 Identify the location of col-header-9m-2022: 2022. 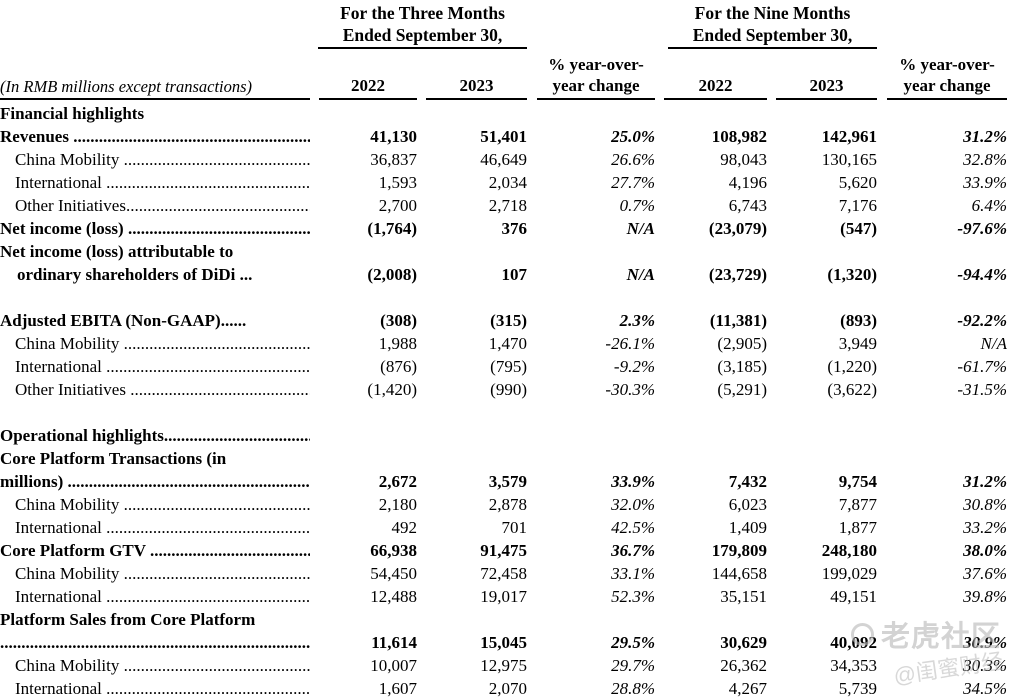
(711, 87).